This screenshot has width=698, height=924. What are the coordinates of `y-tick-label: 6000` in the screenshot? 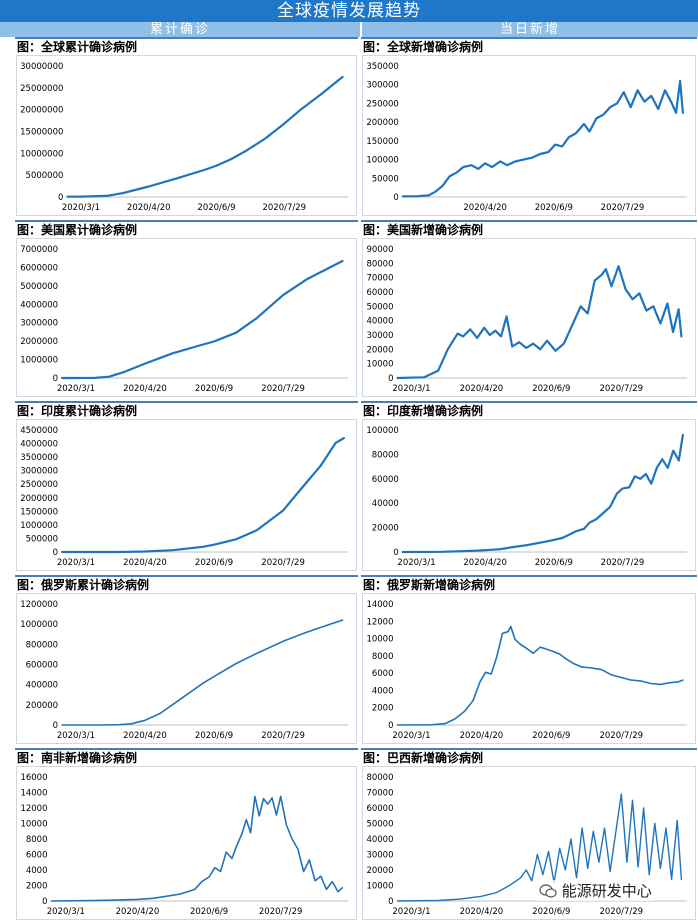 It's located at (37, 856).